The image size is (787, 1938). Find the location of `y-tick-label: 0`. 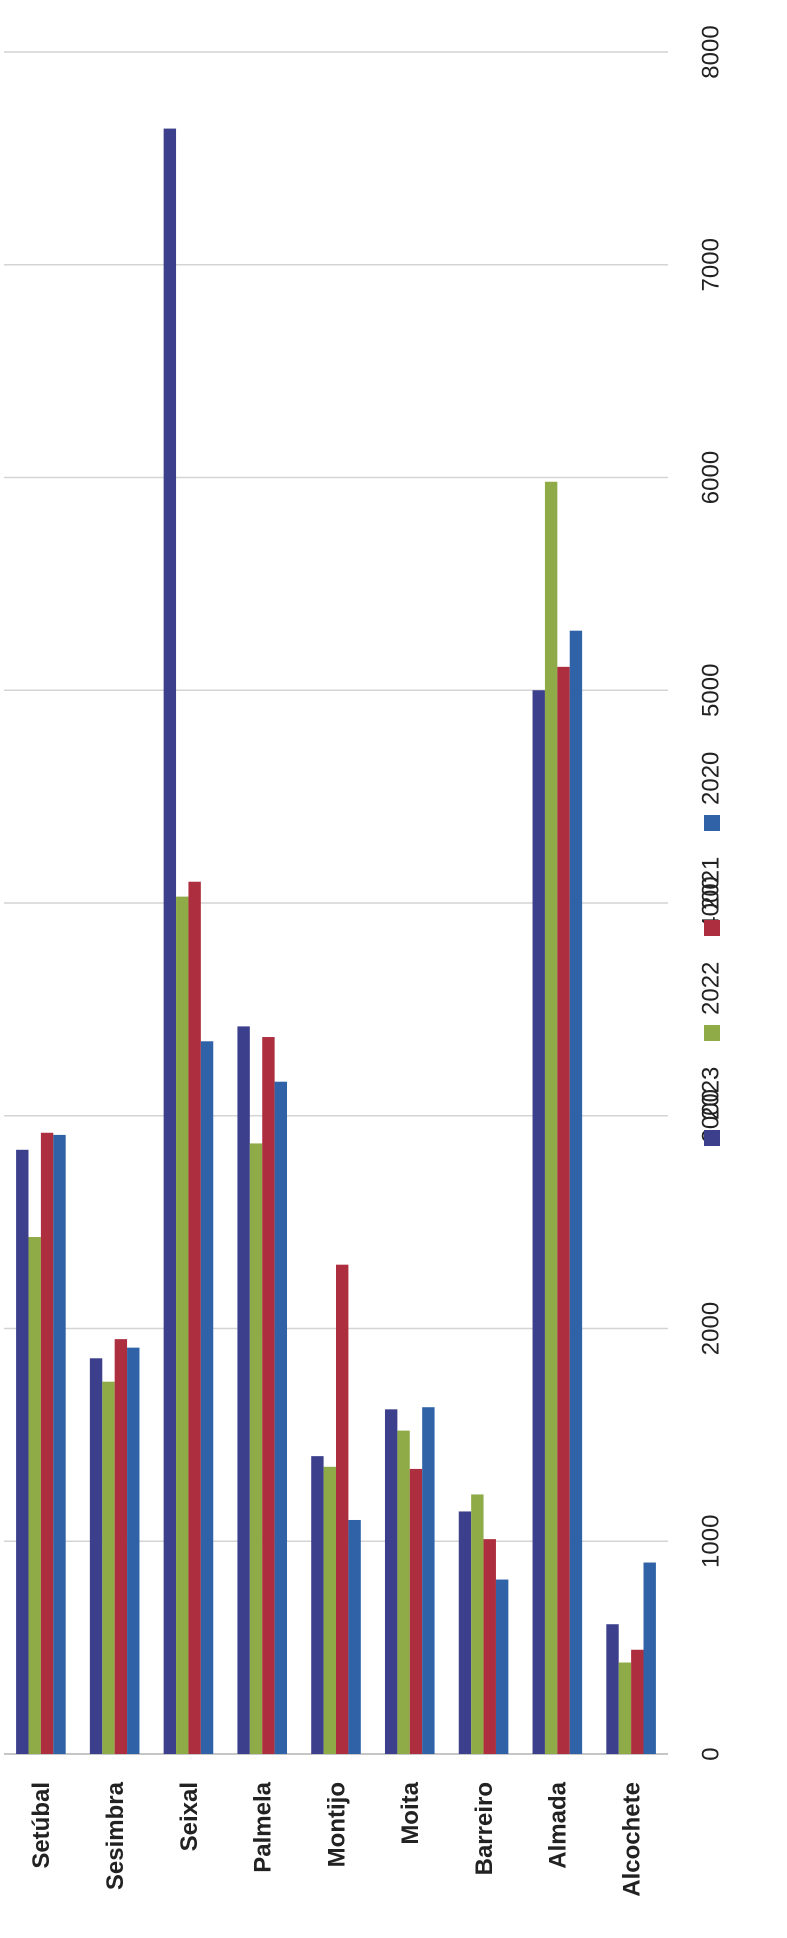

y-tick-label: 0 is located at coordinates (710, 1753).